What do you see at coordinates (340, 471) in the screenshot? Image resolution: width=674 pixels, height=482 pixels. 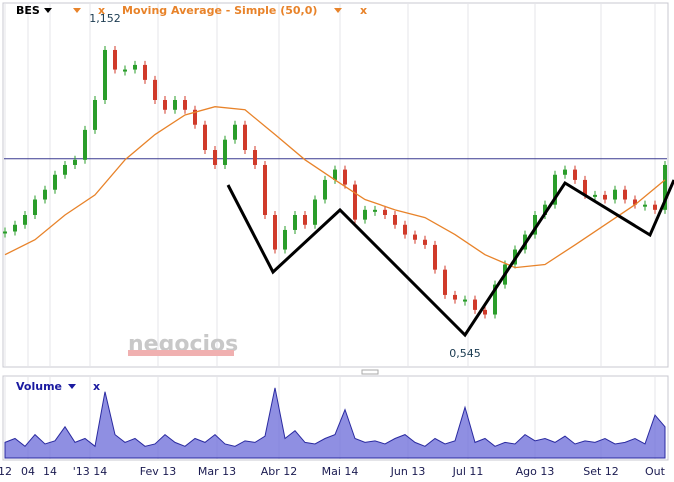 I see `x-tick-label: Mai 14` at bounding box center [340, 471].